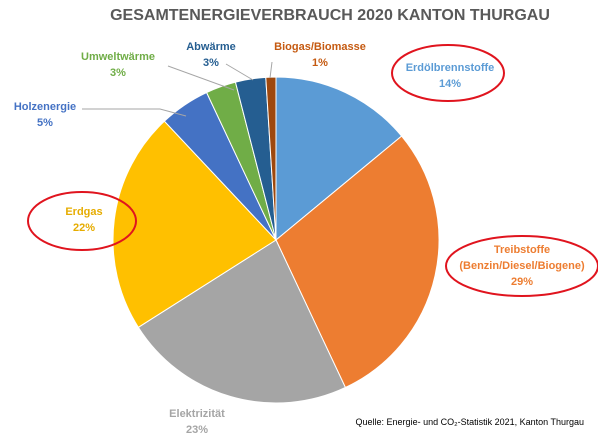  I want to click on slice-label: Elektrizität 23%, so click(197, 421).